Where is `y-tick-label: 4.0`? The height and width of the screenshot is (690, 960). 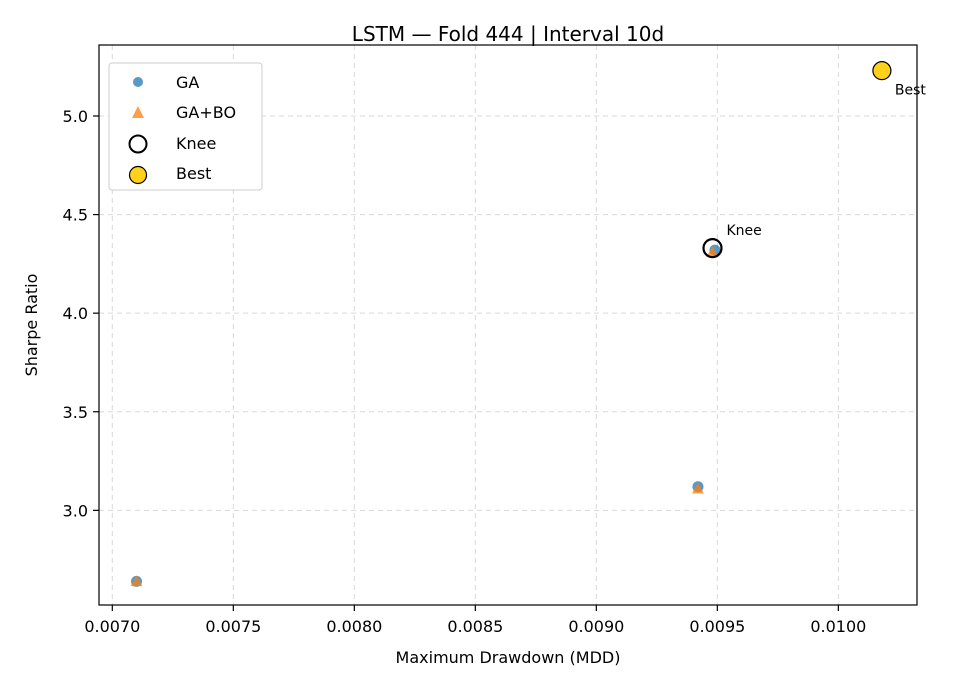
y-tick-label: 4.0 is located at coordinates (75, 313).